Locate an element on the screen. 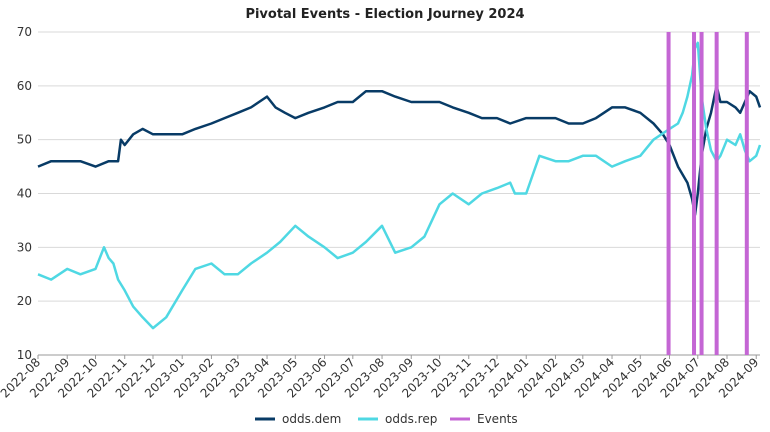 Image resolution: width=770 pixels, height=432 pixels. y-tick-label: 60 is located at coordinates (24, 86).